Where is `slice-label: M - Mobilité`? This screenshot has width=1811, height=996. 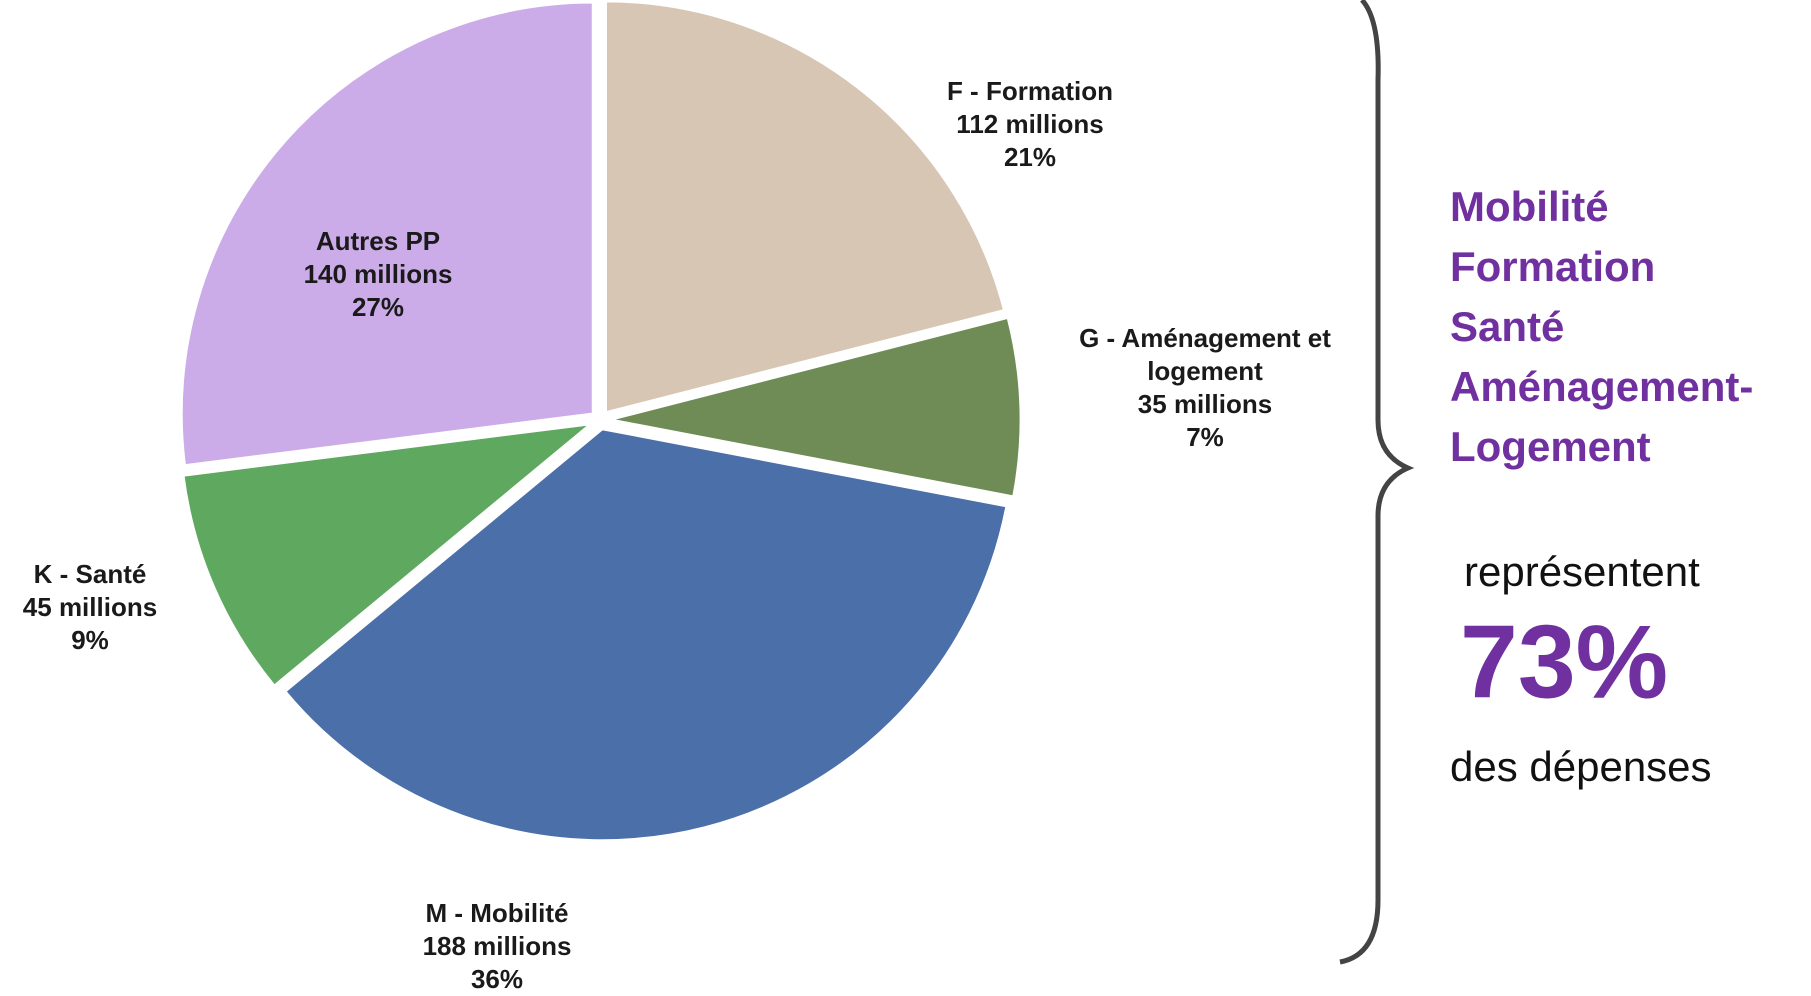 slice-label: M - Mobilité is located at coordinates (497, 913).